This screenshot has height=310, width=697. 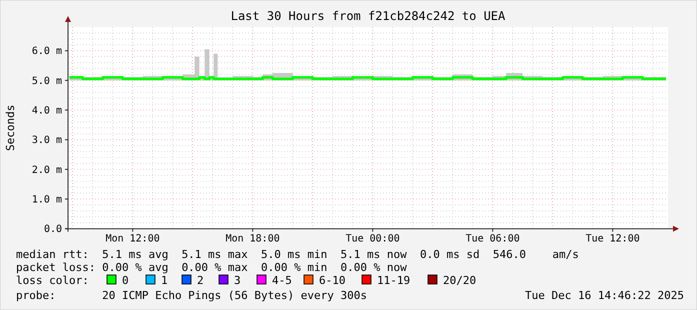 I want to click on x-tick-label: Tue 00:00, so click(x=373, y=239).